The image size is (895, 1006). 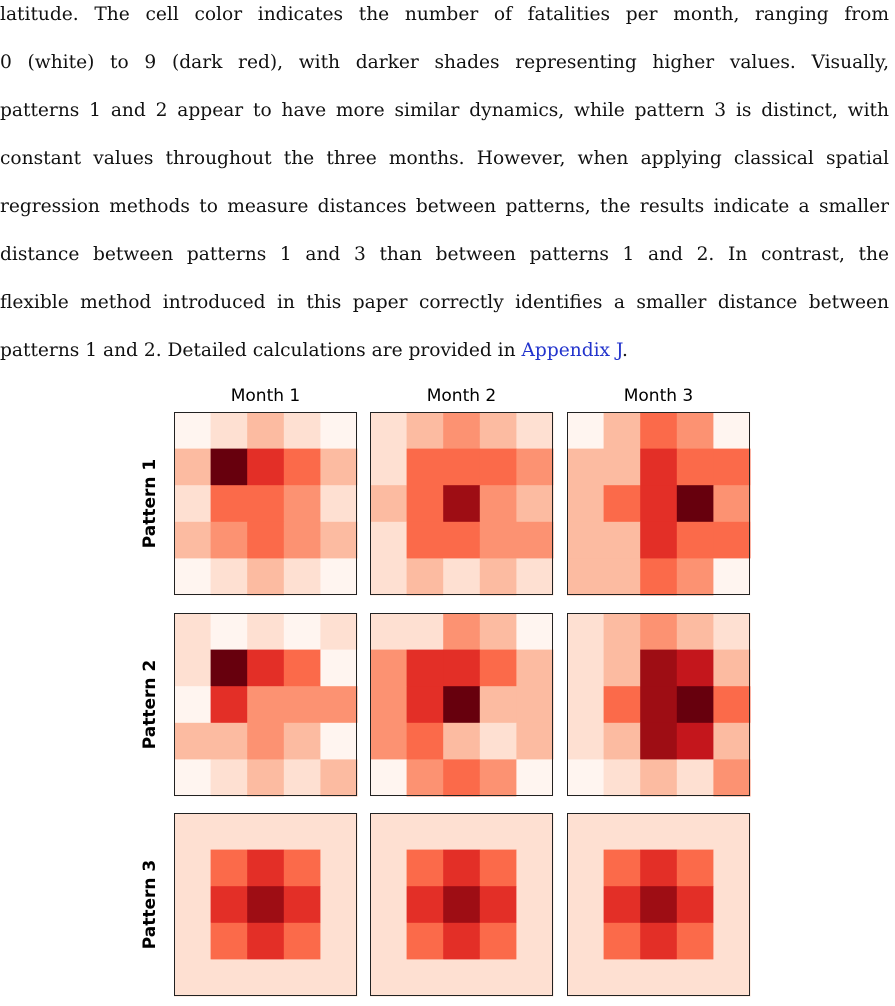 What do you see at coordinates (571, 350) in the screenshot?
I see `appendix-link: Appendix J` at bounding box center [571, 350].